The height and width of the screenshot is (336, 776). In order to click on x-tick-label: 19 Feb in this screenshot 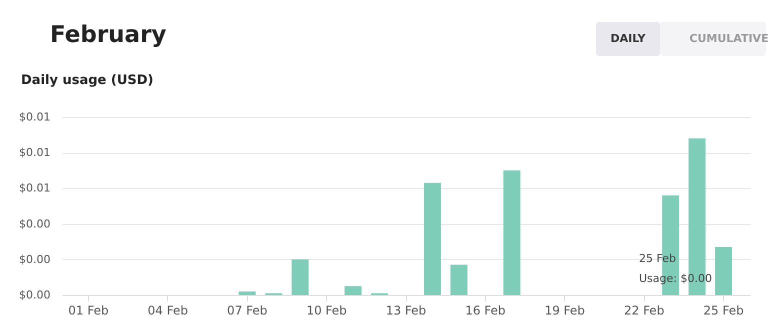, I will do `click(564, 311)`.